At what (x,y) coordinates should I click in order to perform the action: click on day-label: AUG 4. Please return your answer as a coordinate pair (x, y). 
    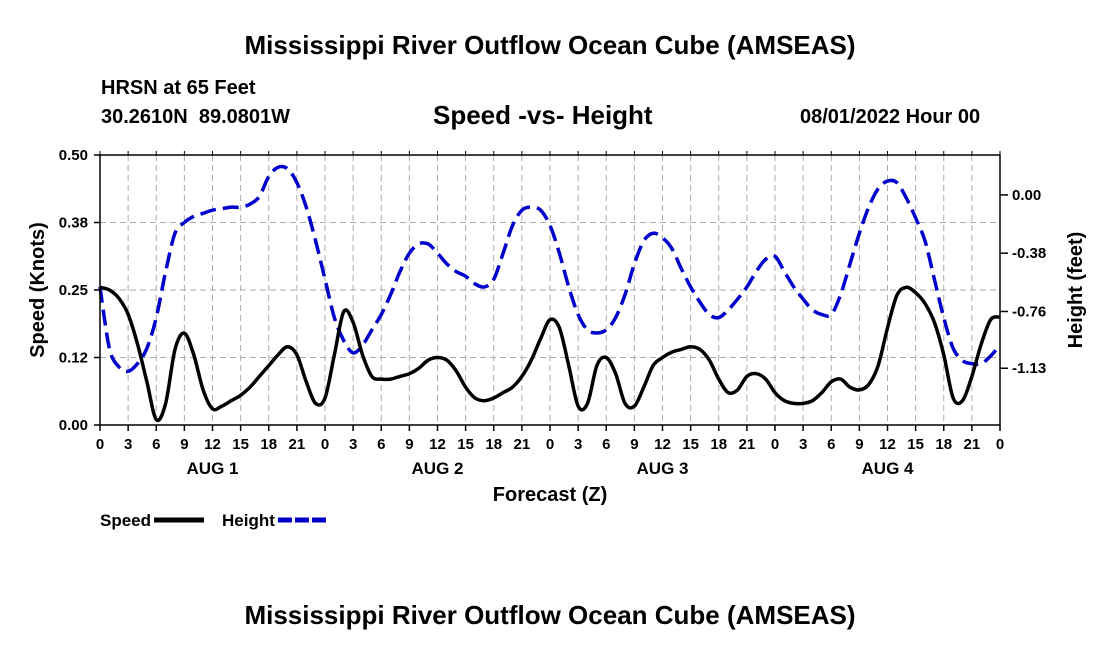
    Looking at the image, I should click on (888, 468).